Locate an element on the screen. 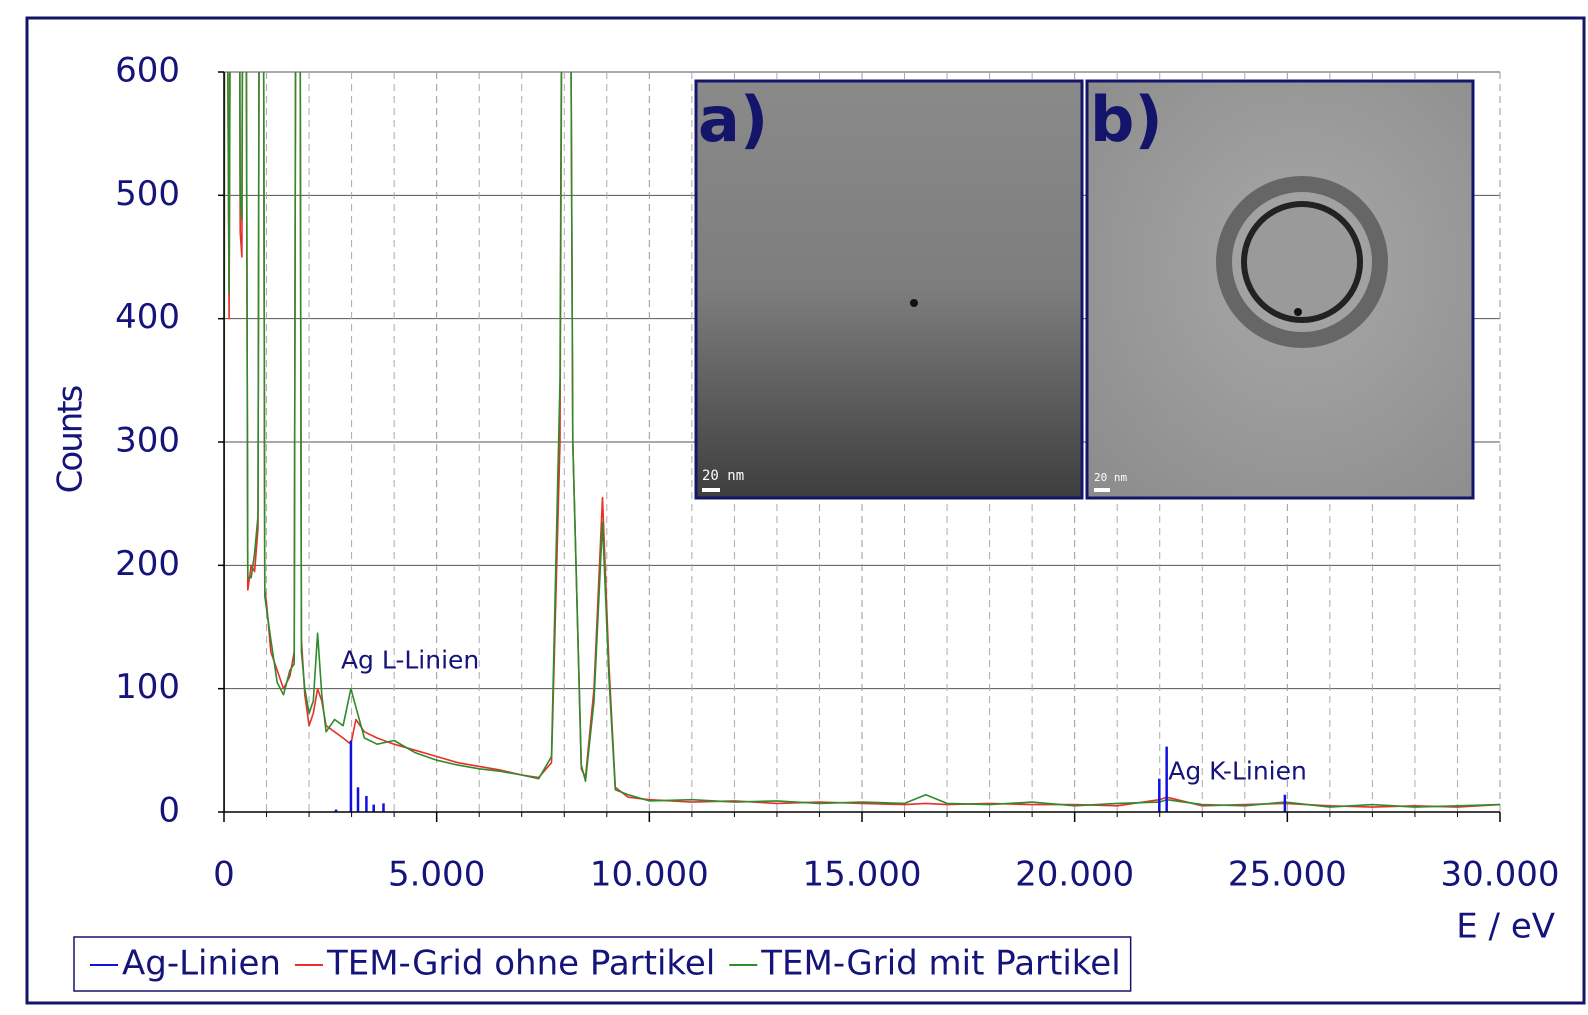  hole-rim is located at coordinates (1302, 262).